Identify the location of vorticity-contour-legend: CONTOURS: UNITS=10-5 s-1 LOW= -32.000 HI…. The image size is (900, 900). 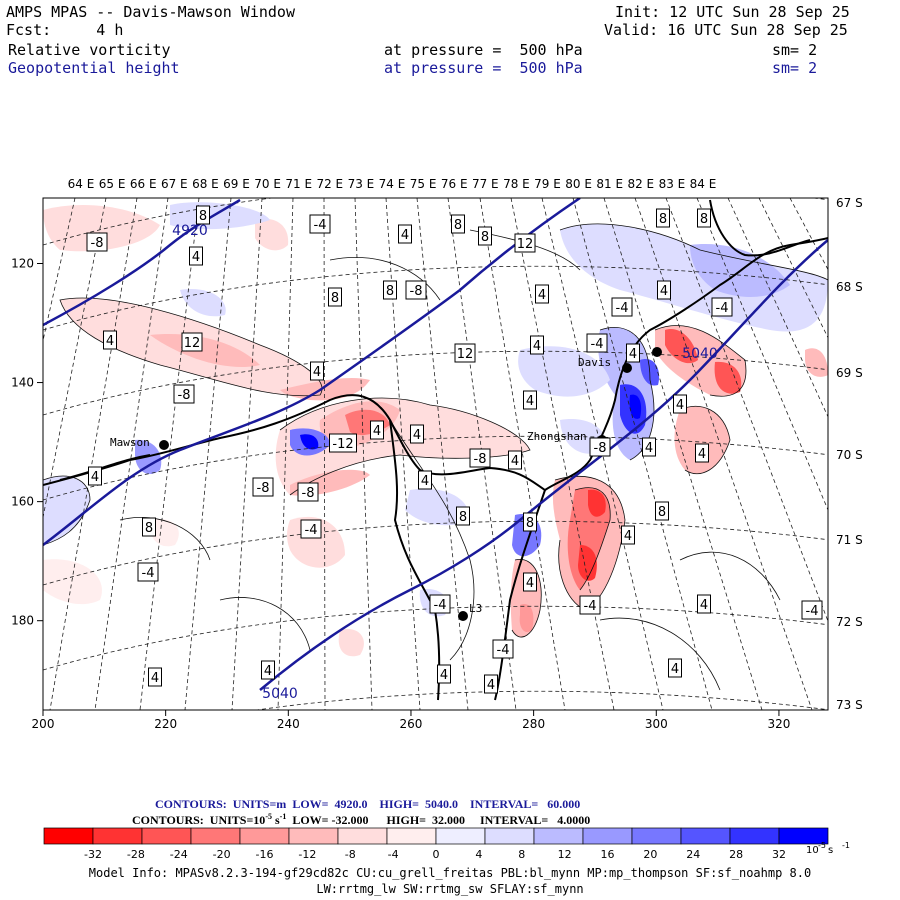
(361, 820).